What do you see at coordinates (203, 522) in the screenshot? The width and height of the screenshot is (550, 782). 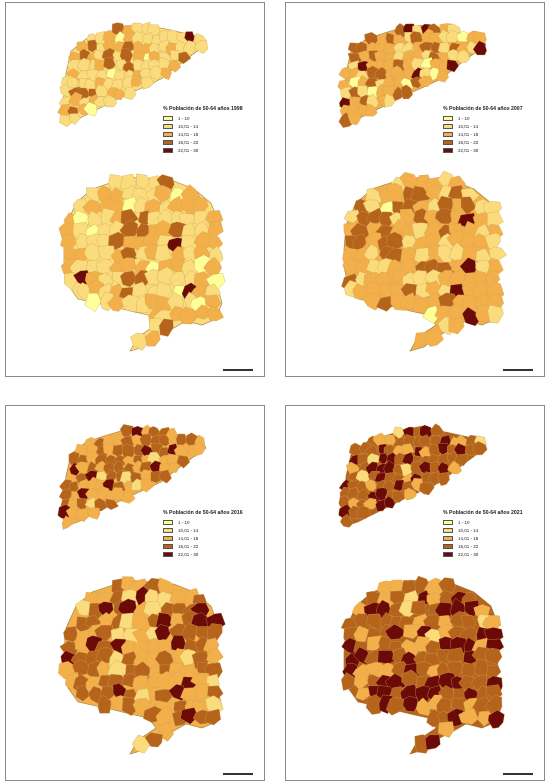 I see `legend-item: 1 - 10` at bounding box center [203, 522].